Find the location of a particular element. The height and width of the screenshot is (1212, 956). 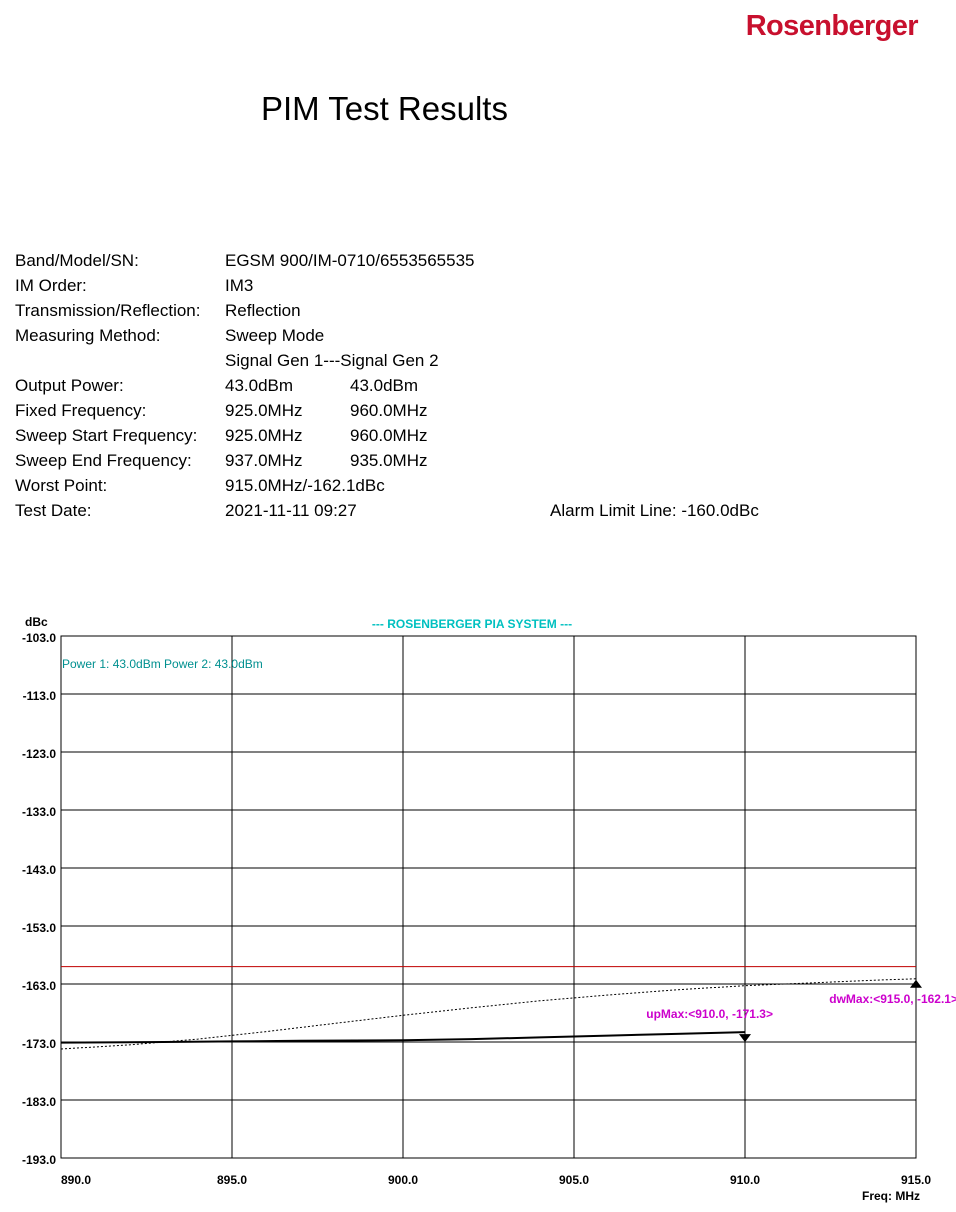

x-tick-label: 910.0 is located at coordinates (745, 1180).